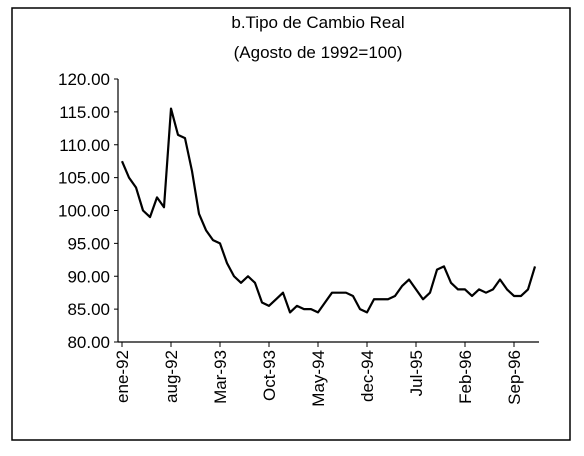 This screenshot has height=456, width=584. What do you see at coordinates (84, 112) in the screenshot?
I see `y-tick-label: 115.00` at bounding box center [84, 112].